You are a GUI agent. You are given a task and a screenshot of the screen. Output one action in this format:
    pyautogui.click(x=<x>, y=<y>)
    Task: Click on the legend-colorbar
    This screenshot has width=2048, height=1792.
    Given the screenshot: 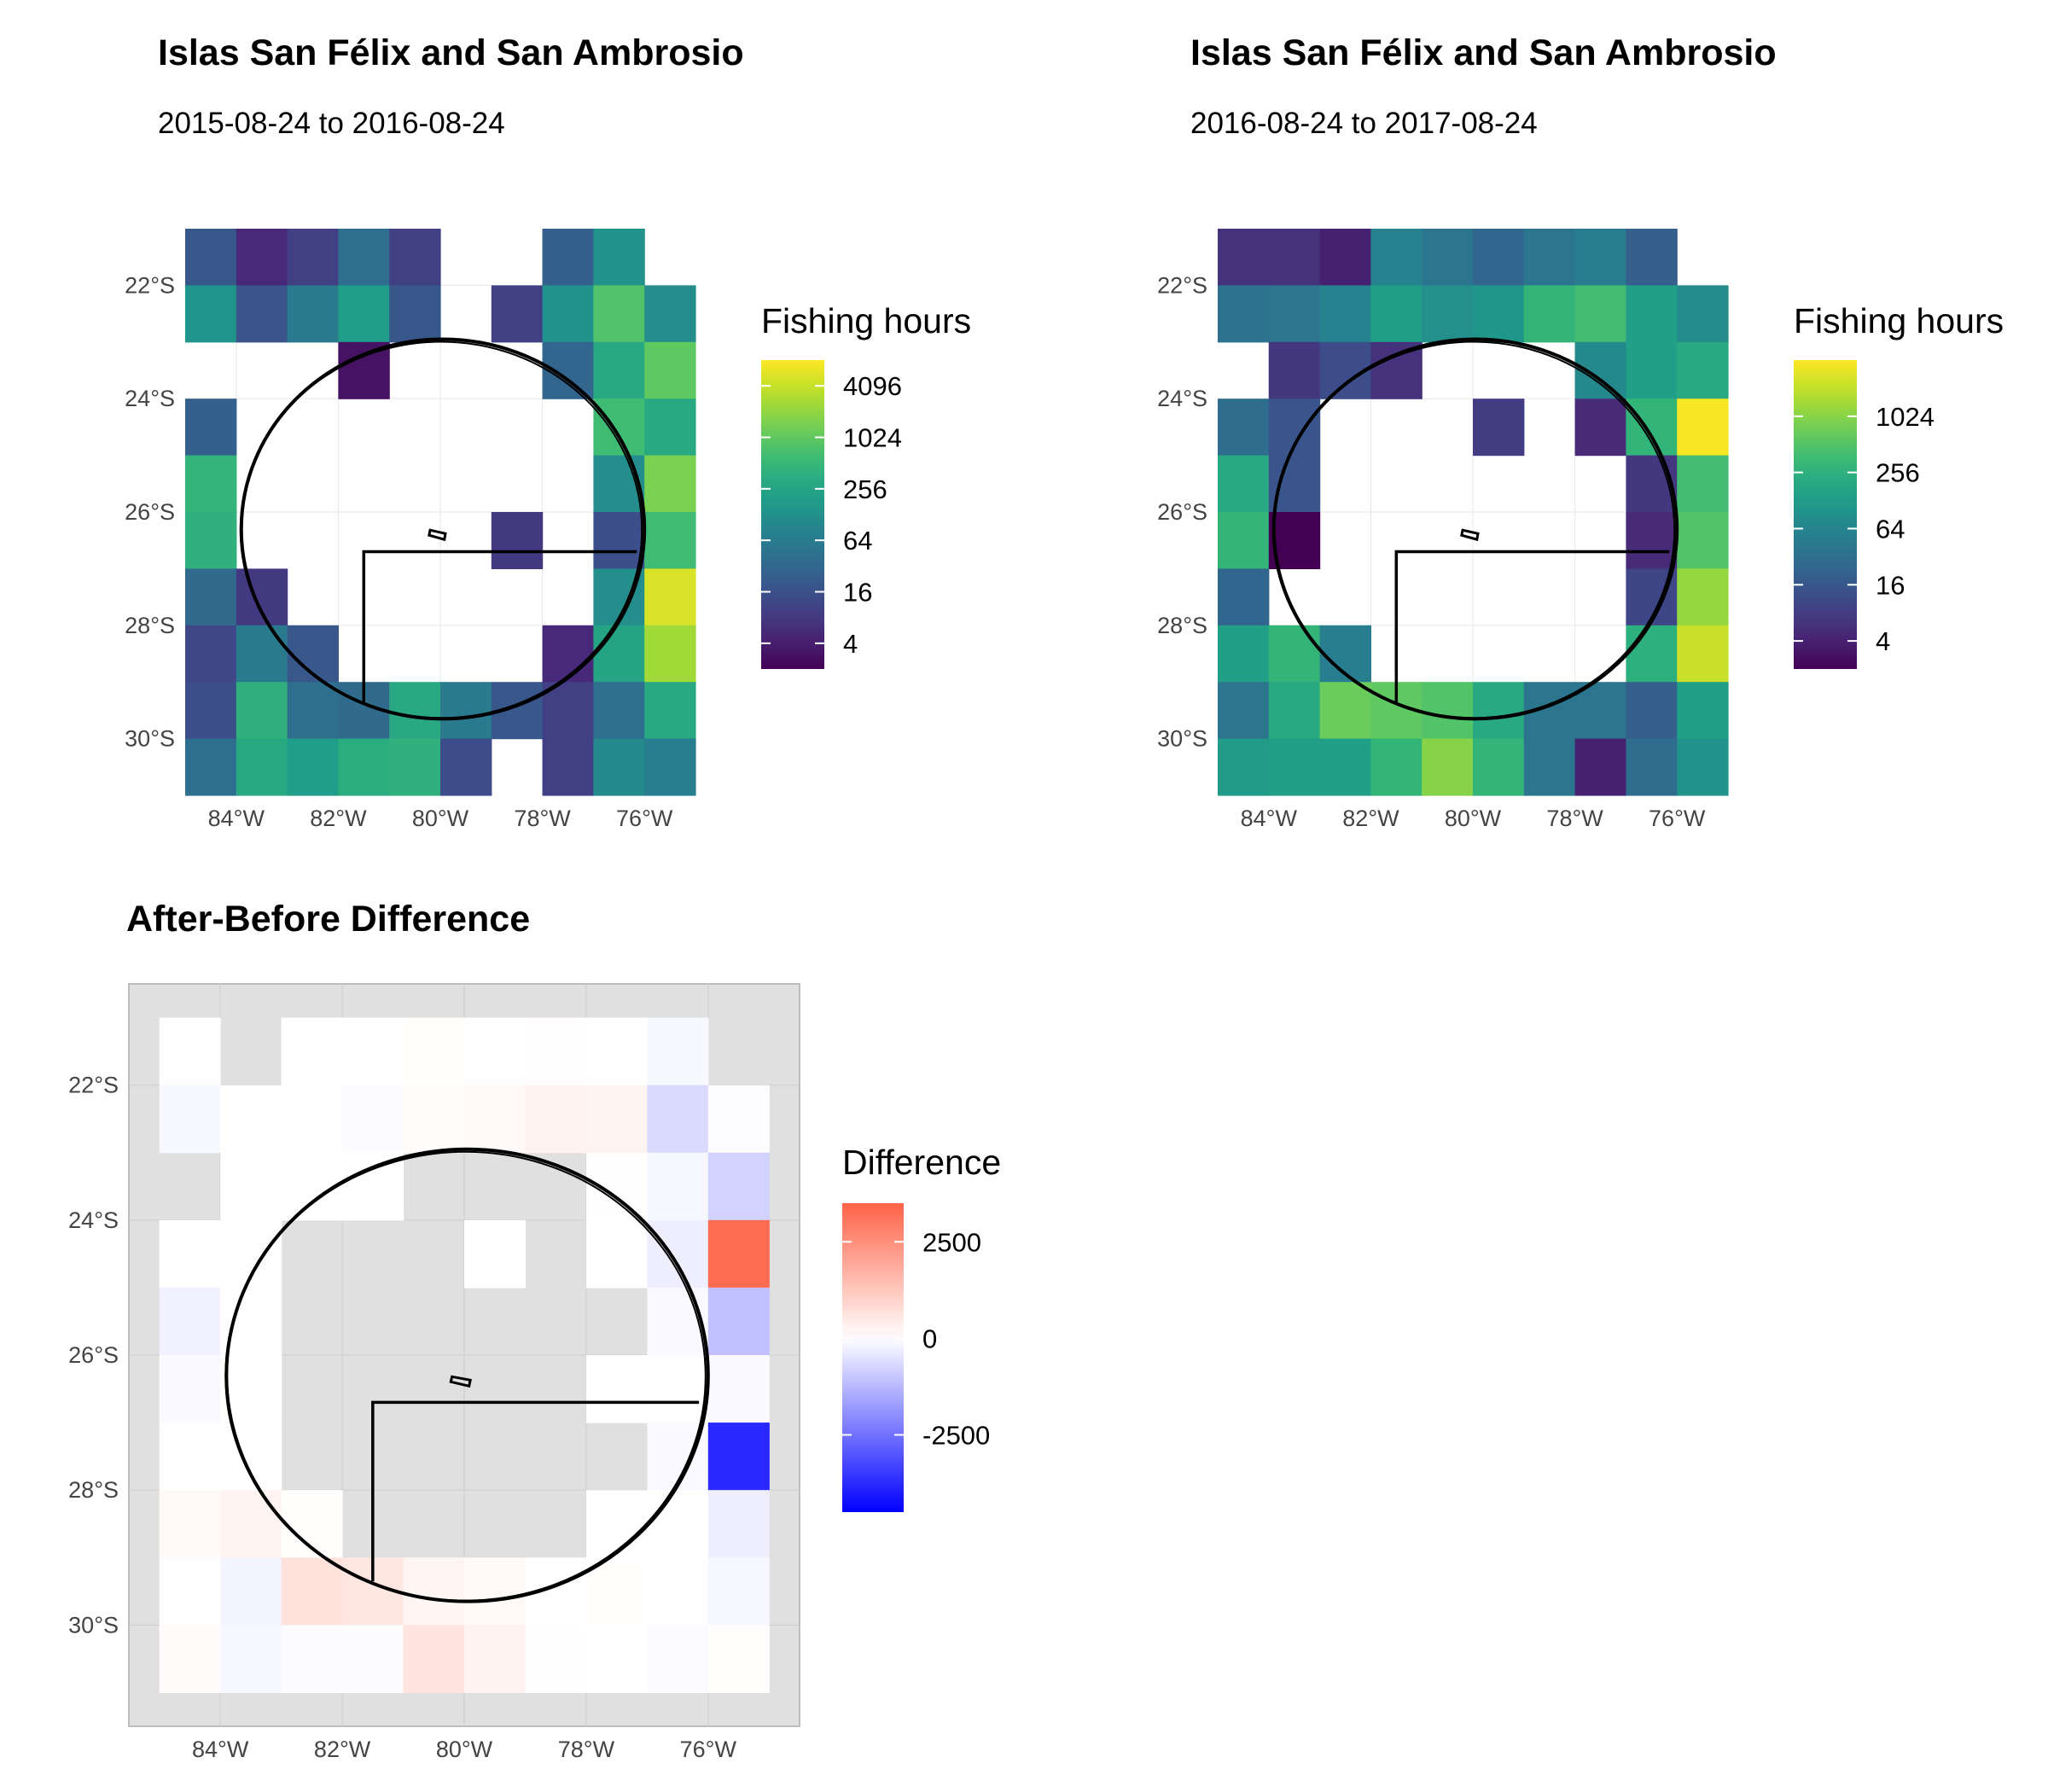 What is the action you would take?
    pyautogui.click(x=1826, y=514)
    